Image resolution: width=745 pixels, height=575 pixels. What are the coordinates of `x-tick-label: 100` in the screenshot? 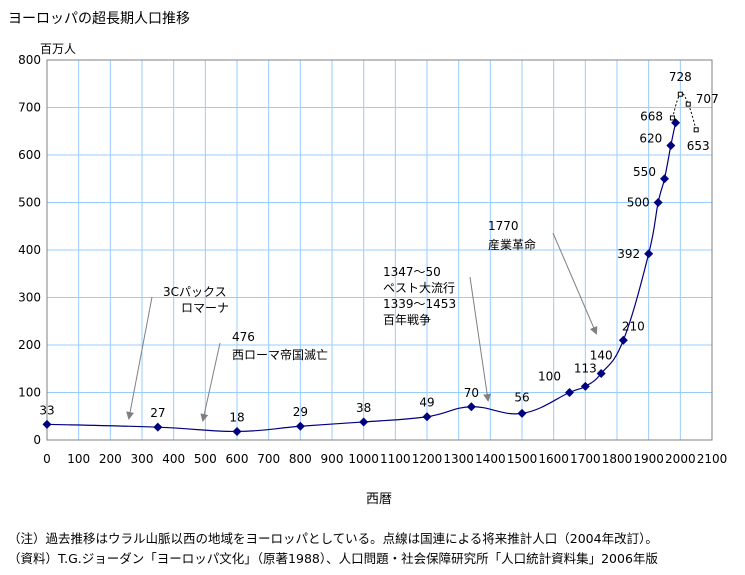 It's located at (78, 459).